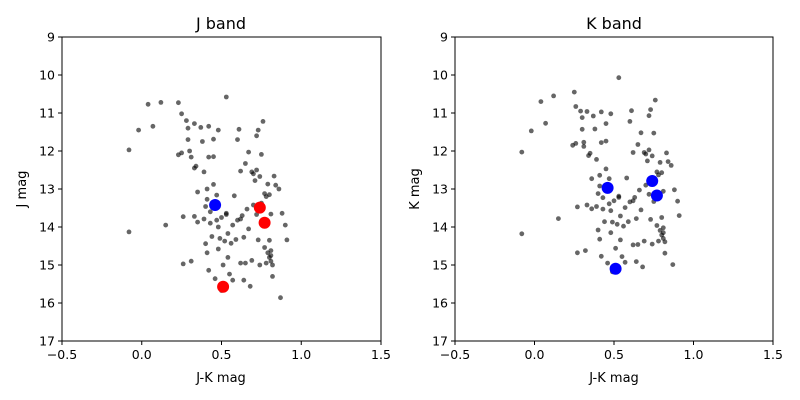 The height and width of the screenshot is (400, 800). Describe the element at coordinates (440, 75) in the screenshot. I see `y-tick-label: 10` at that location.